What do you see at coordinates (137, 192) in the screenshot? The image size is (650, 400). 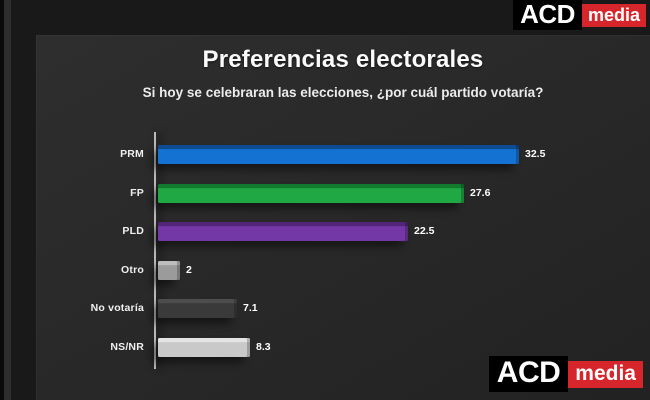 I see `category-label: FP` at bounding box center [137, 192].